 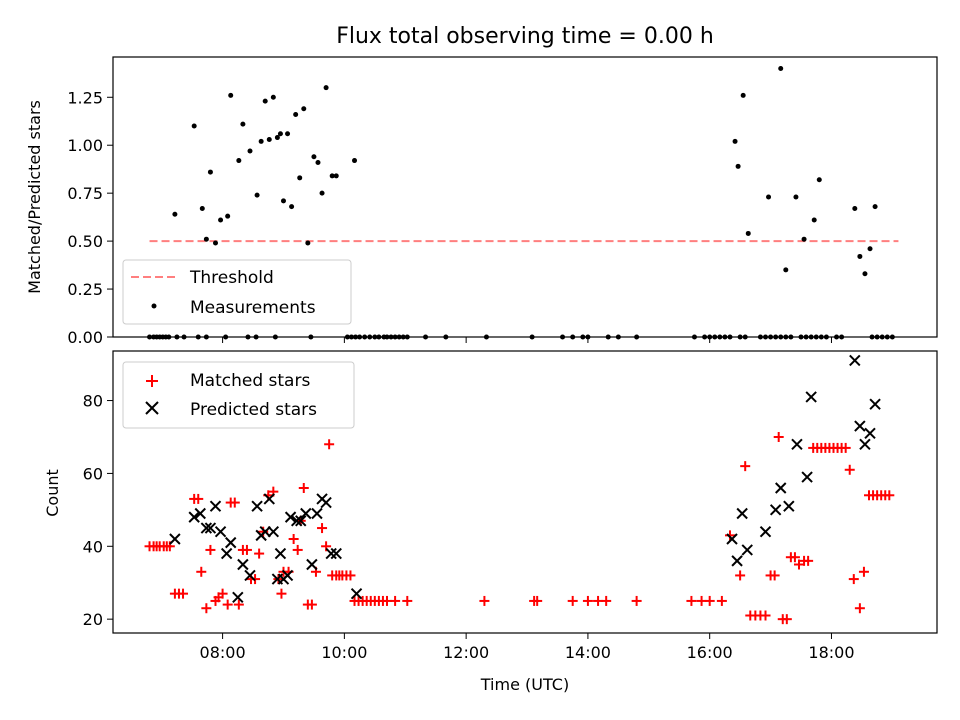 What do you see at coordinates (93, 619) in the screenshot?
I see `bottom-y-tick-label: 20` at bounding box center [93, 619].